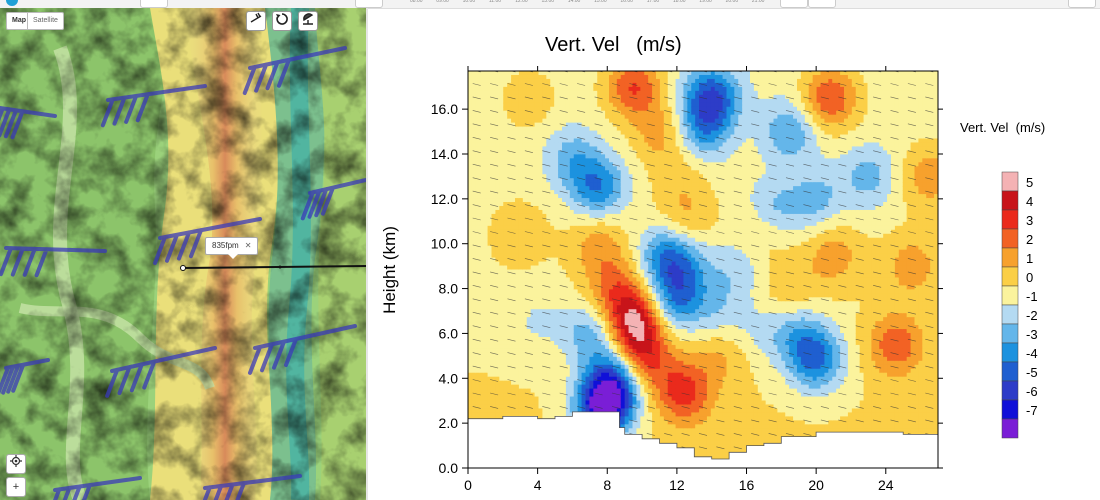 The width and height of the screenshot is (1100, 500). Describe the element at coordinates (1032, 391) in the screenshot. I see `colorbar-label: -6` at that location.